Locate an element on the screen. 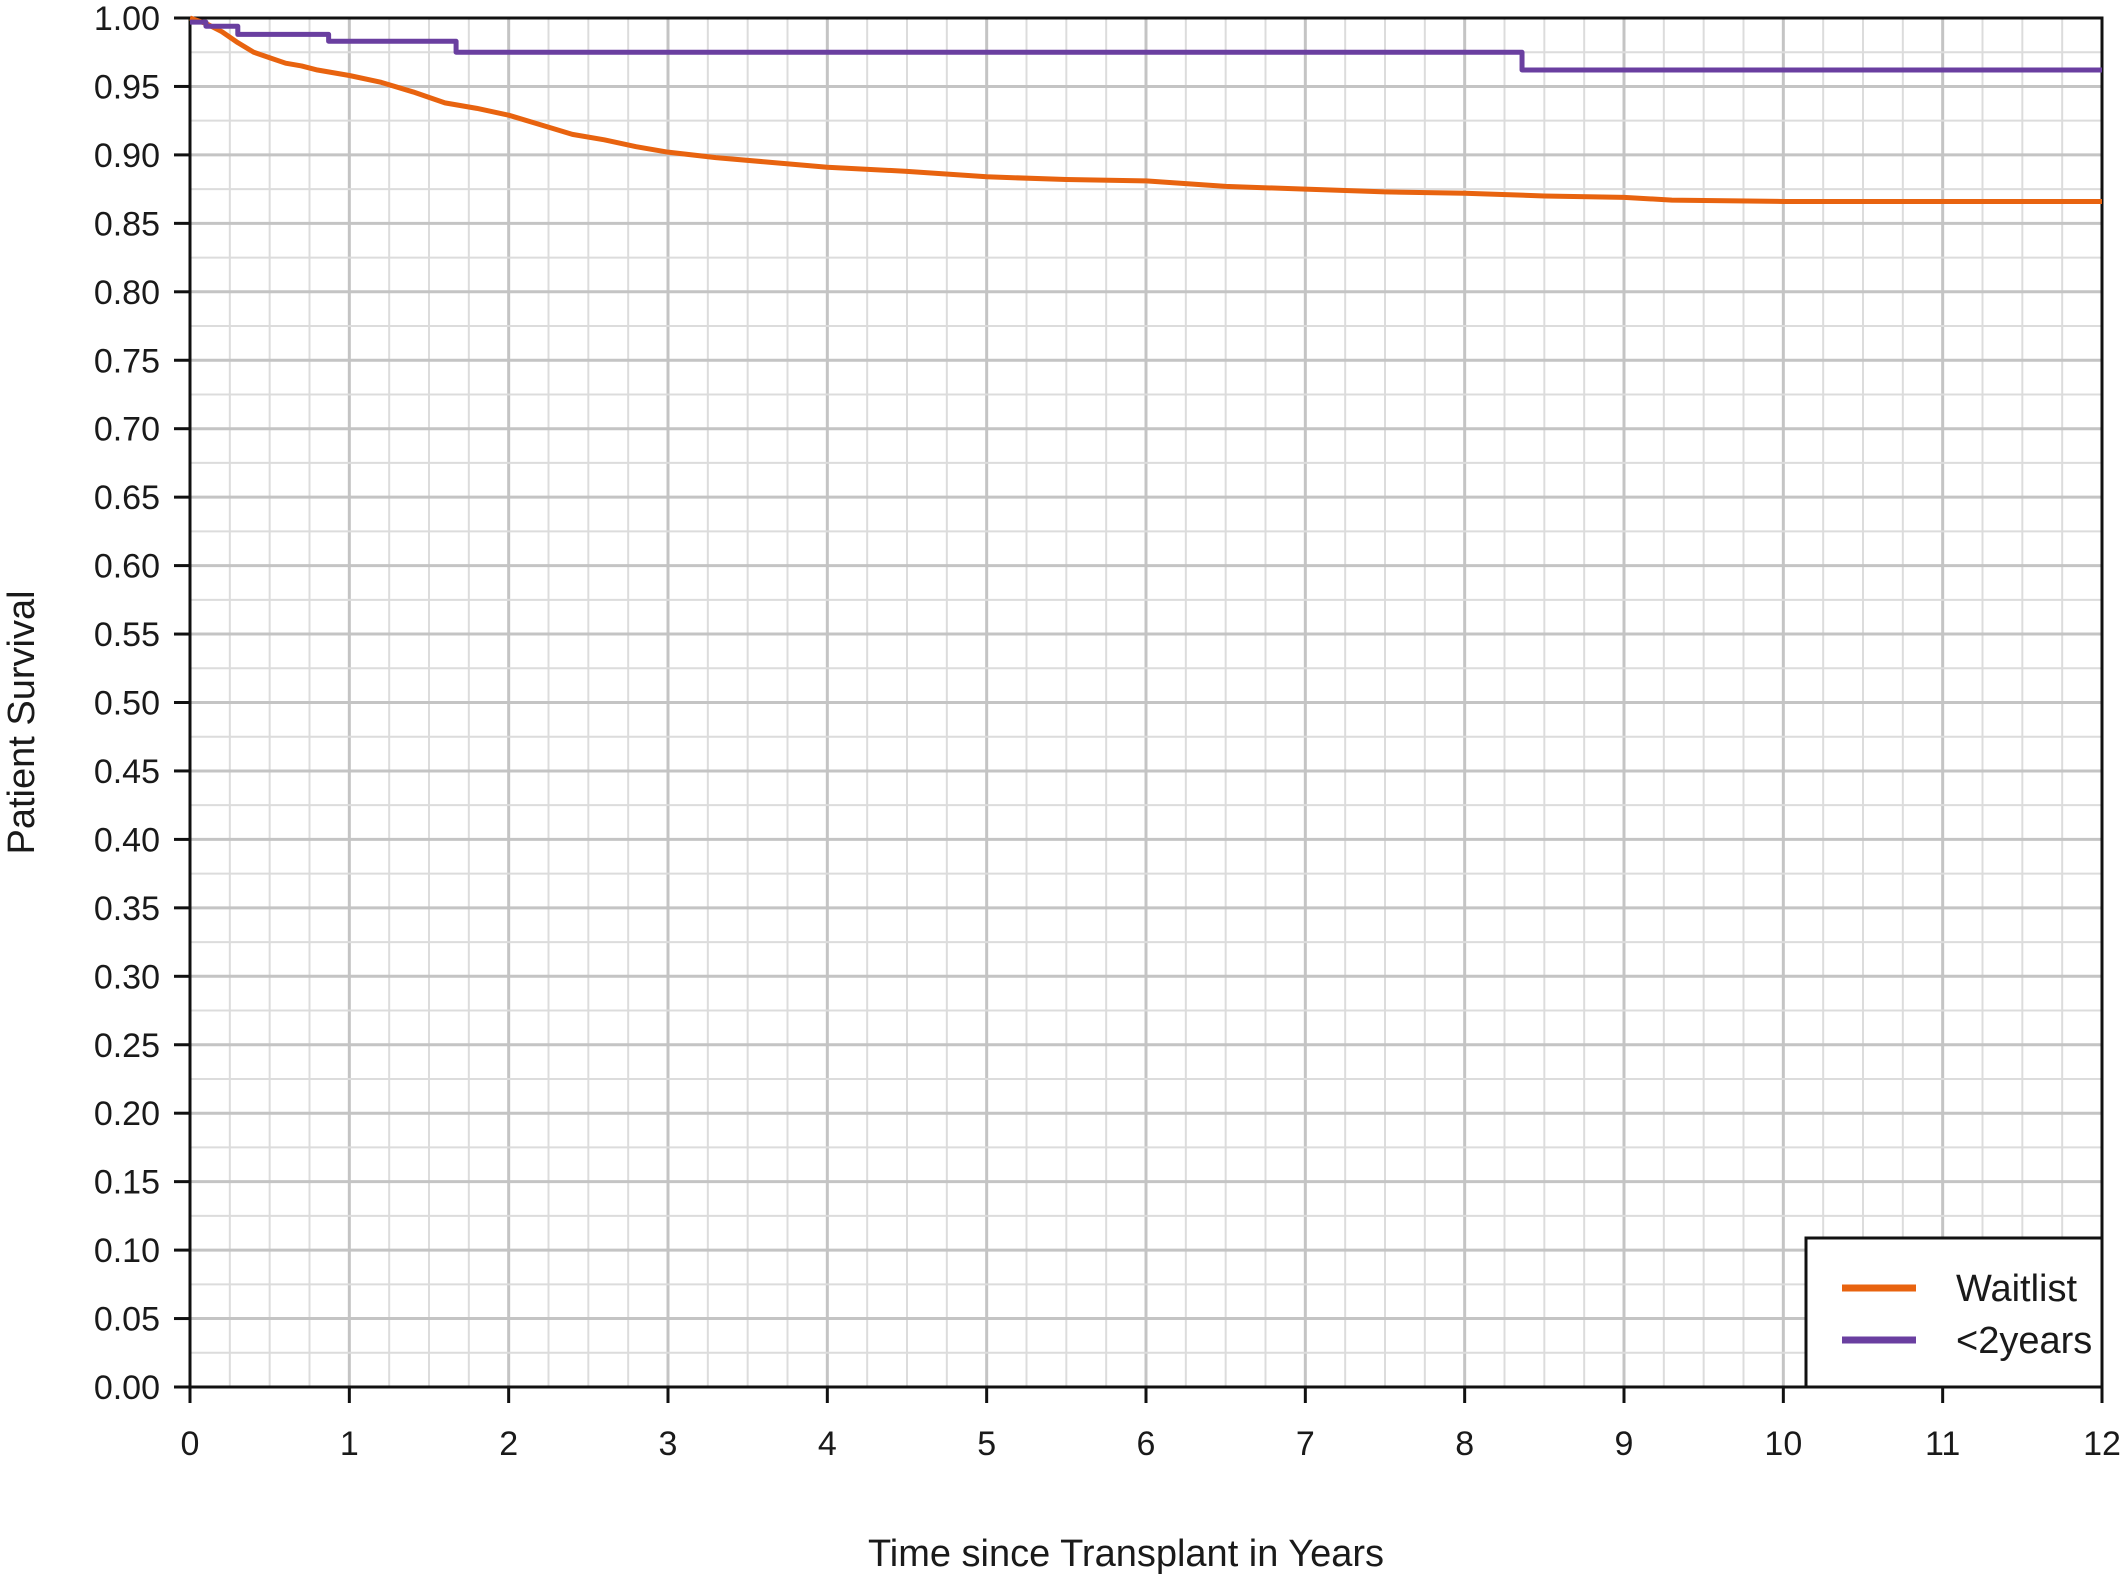 The width and height of the screenshot is (2128, 1580). x-tick-label: 6 is located at coordinates (1146, 1444).